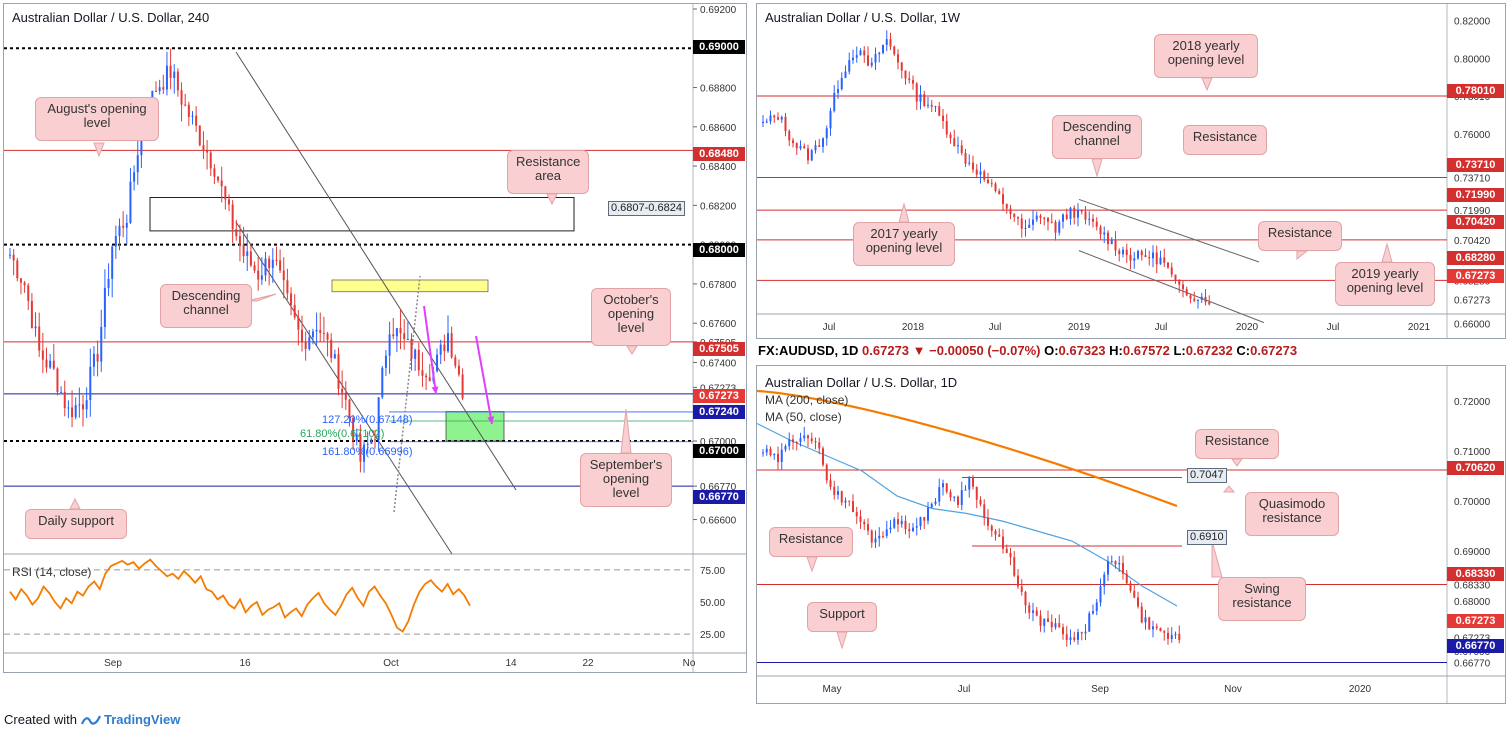  I want to click on y-tick-label: 0.67273, so click(1472, 638).